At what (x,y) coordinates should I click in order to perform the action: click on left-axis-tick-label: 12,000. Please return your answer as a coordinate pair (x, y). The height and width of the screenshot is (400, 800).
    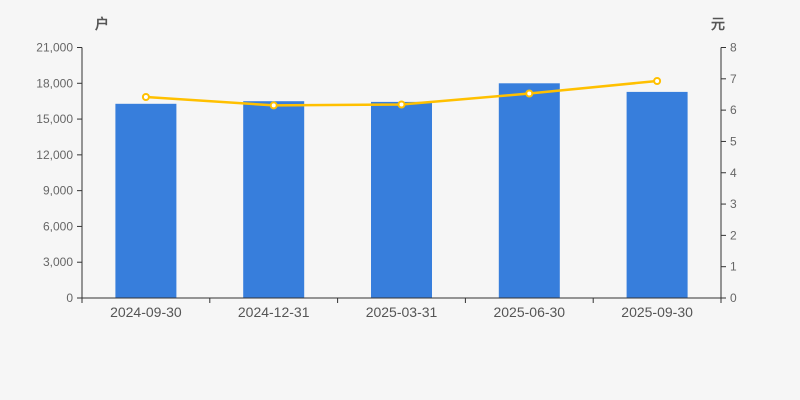
    Looking at the image, I should click on (54, 155).